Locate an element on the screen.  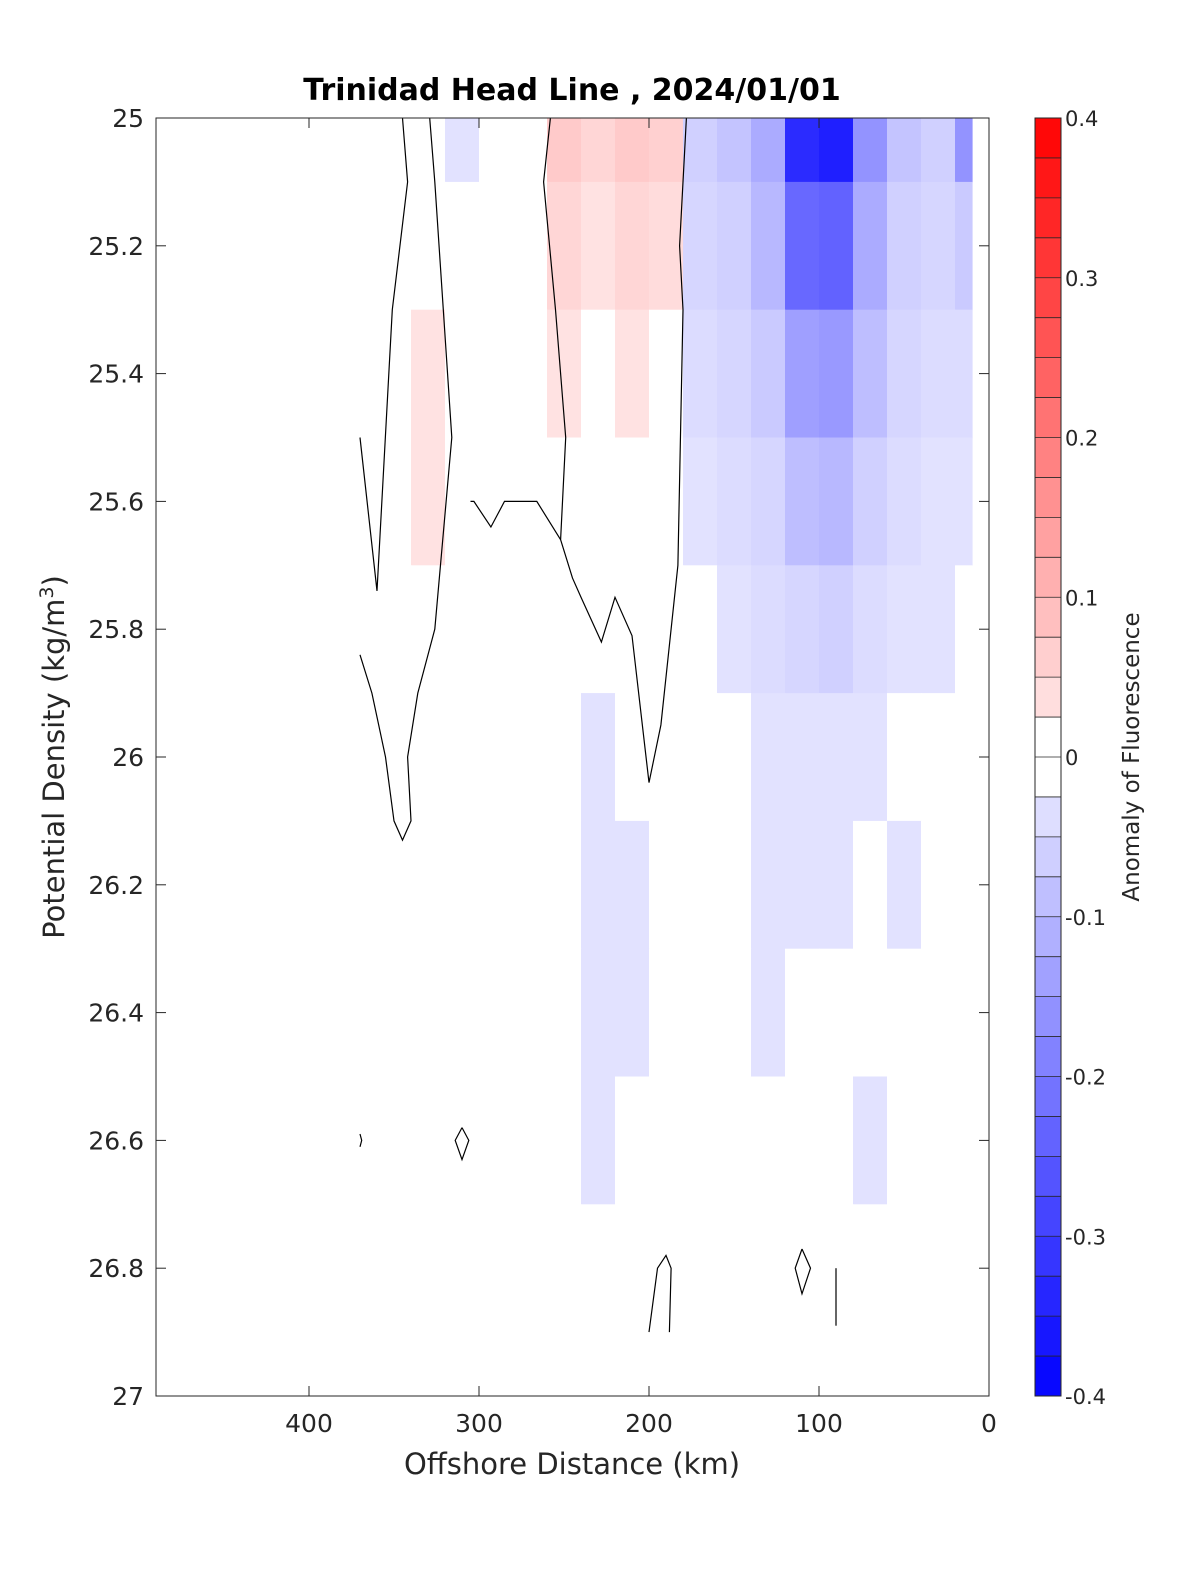
y-tick-label: 25.6 is located at coordinates (116, 501).